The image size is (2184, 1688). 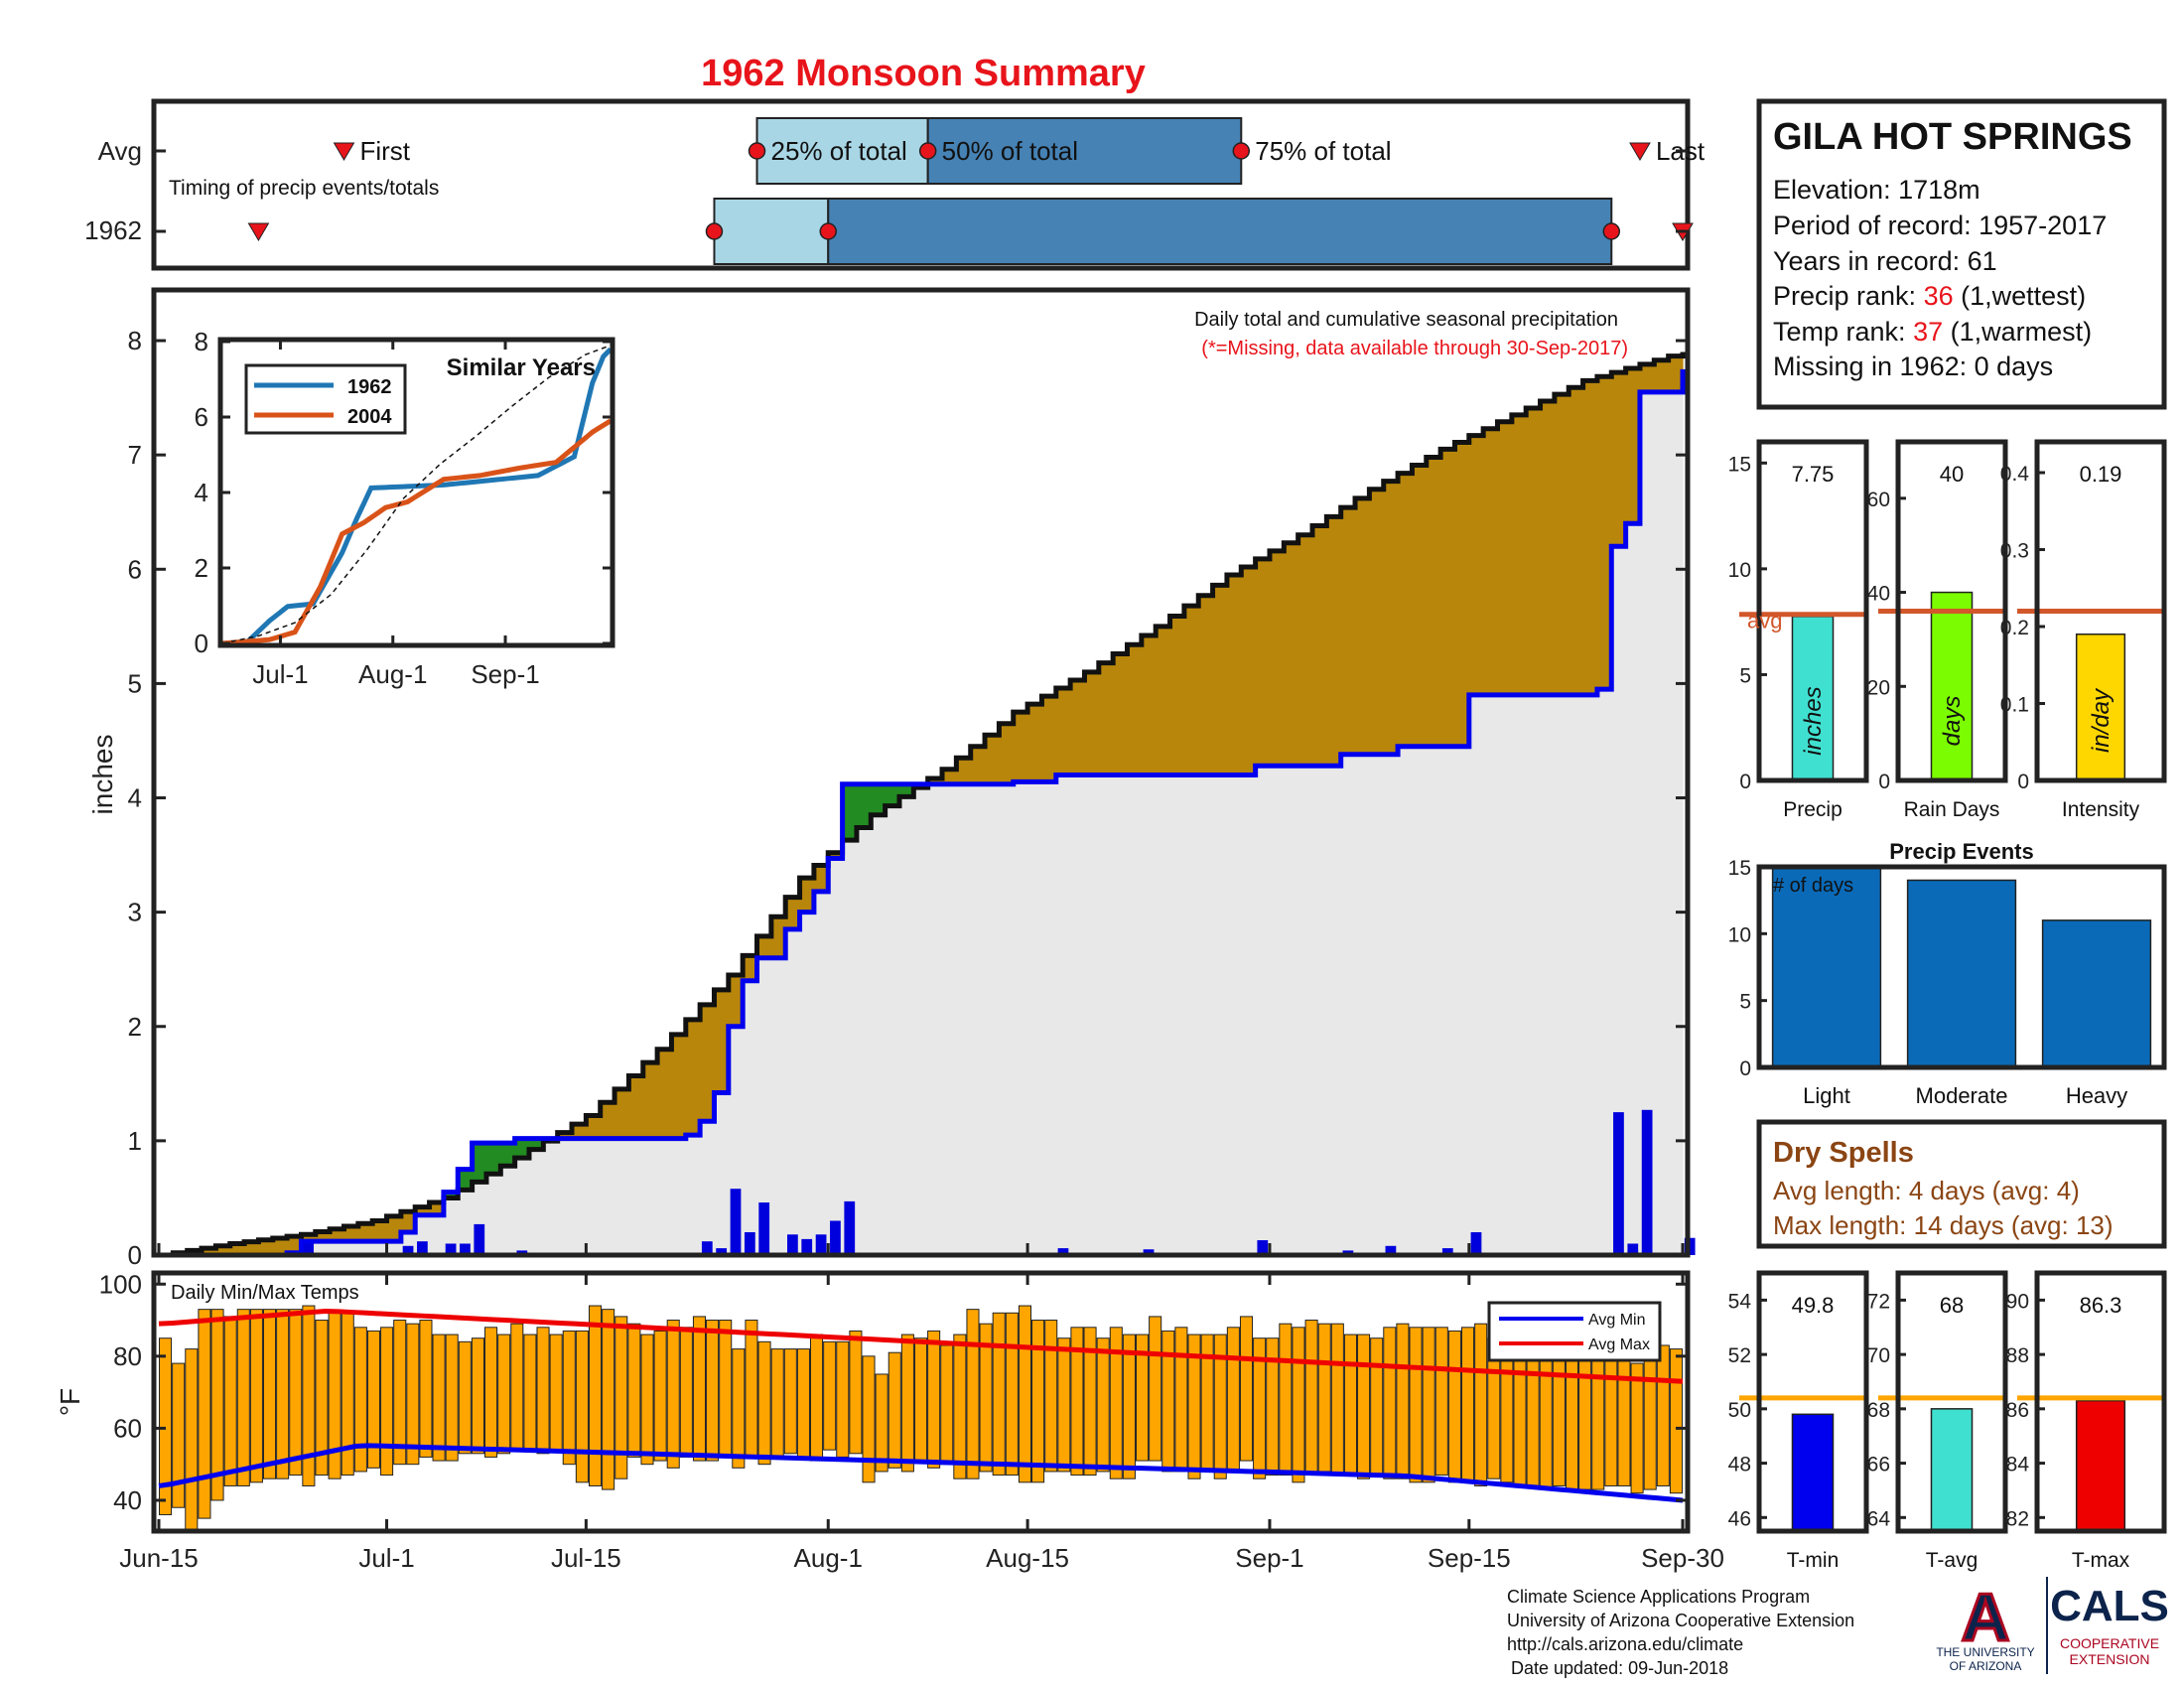 I want to click on temp-bars, so click(x=921, y=1417).